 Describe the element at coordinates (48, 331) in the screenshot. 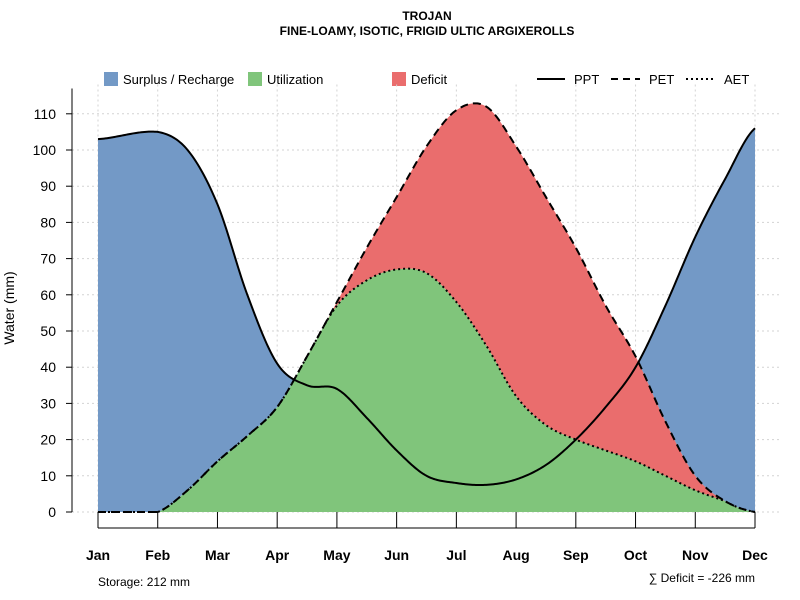

I see `y-tick-label: 50` at that location.